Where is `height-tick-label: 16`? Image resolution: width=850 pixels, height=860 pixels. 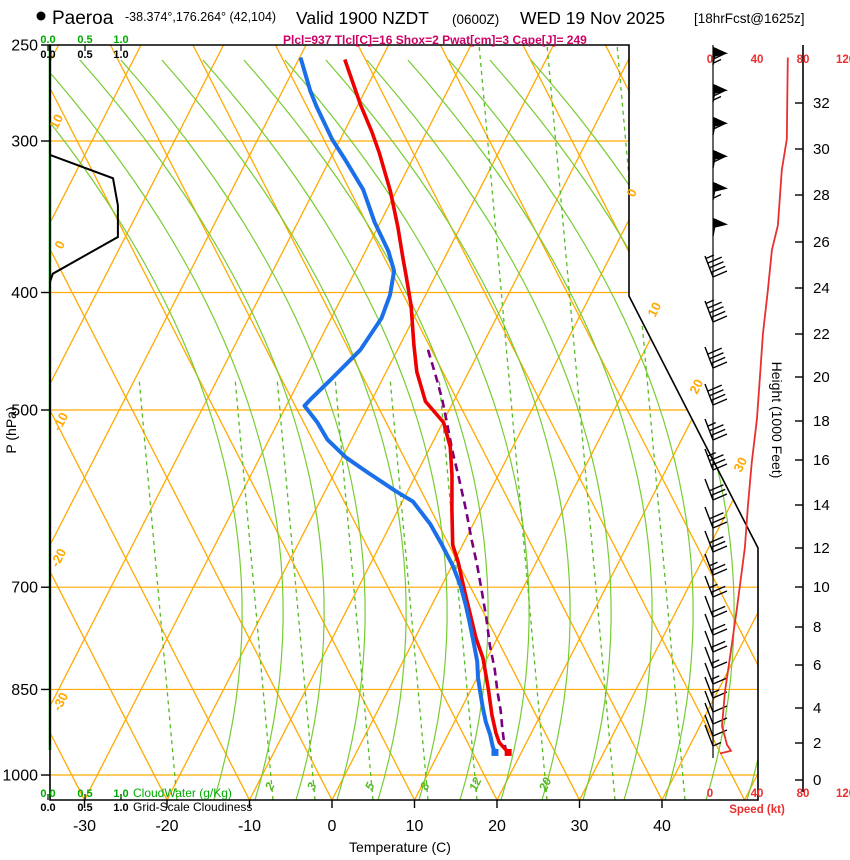 height-tick-label: 16 is located at coordinates (821, 460).